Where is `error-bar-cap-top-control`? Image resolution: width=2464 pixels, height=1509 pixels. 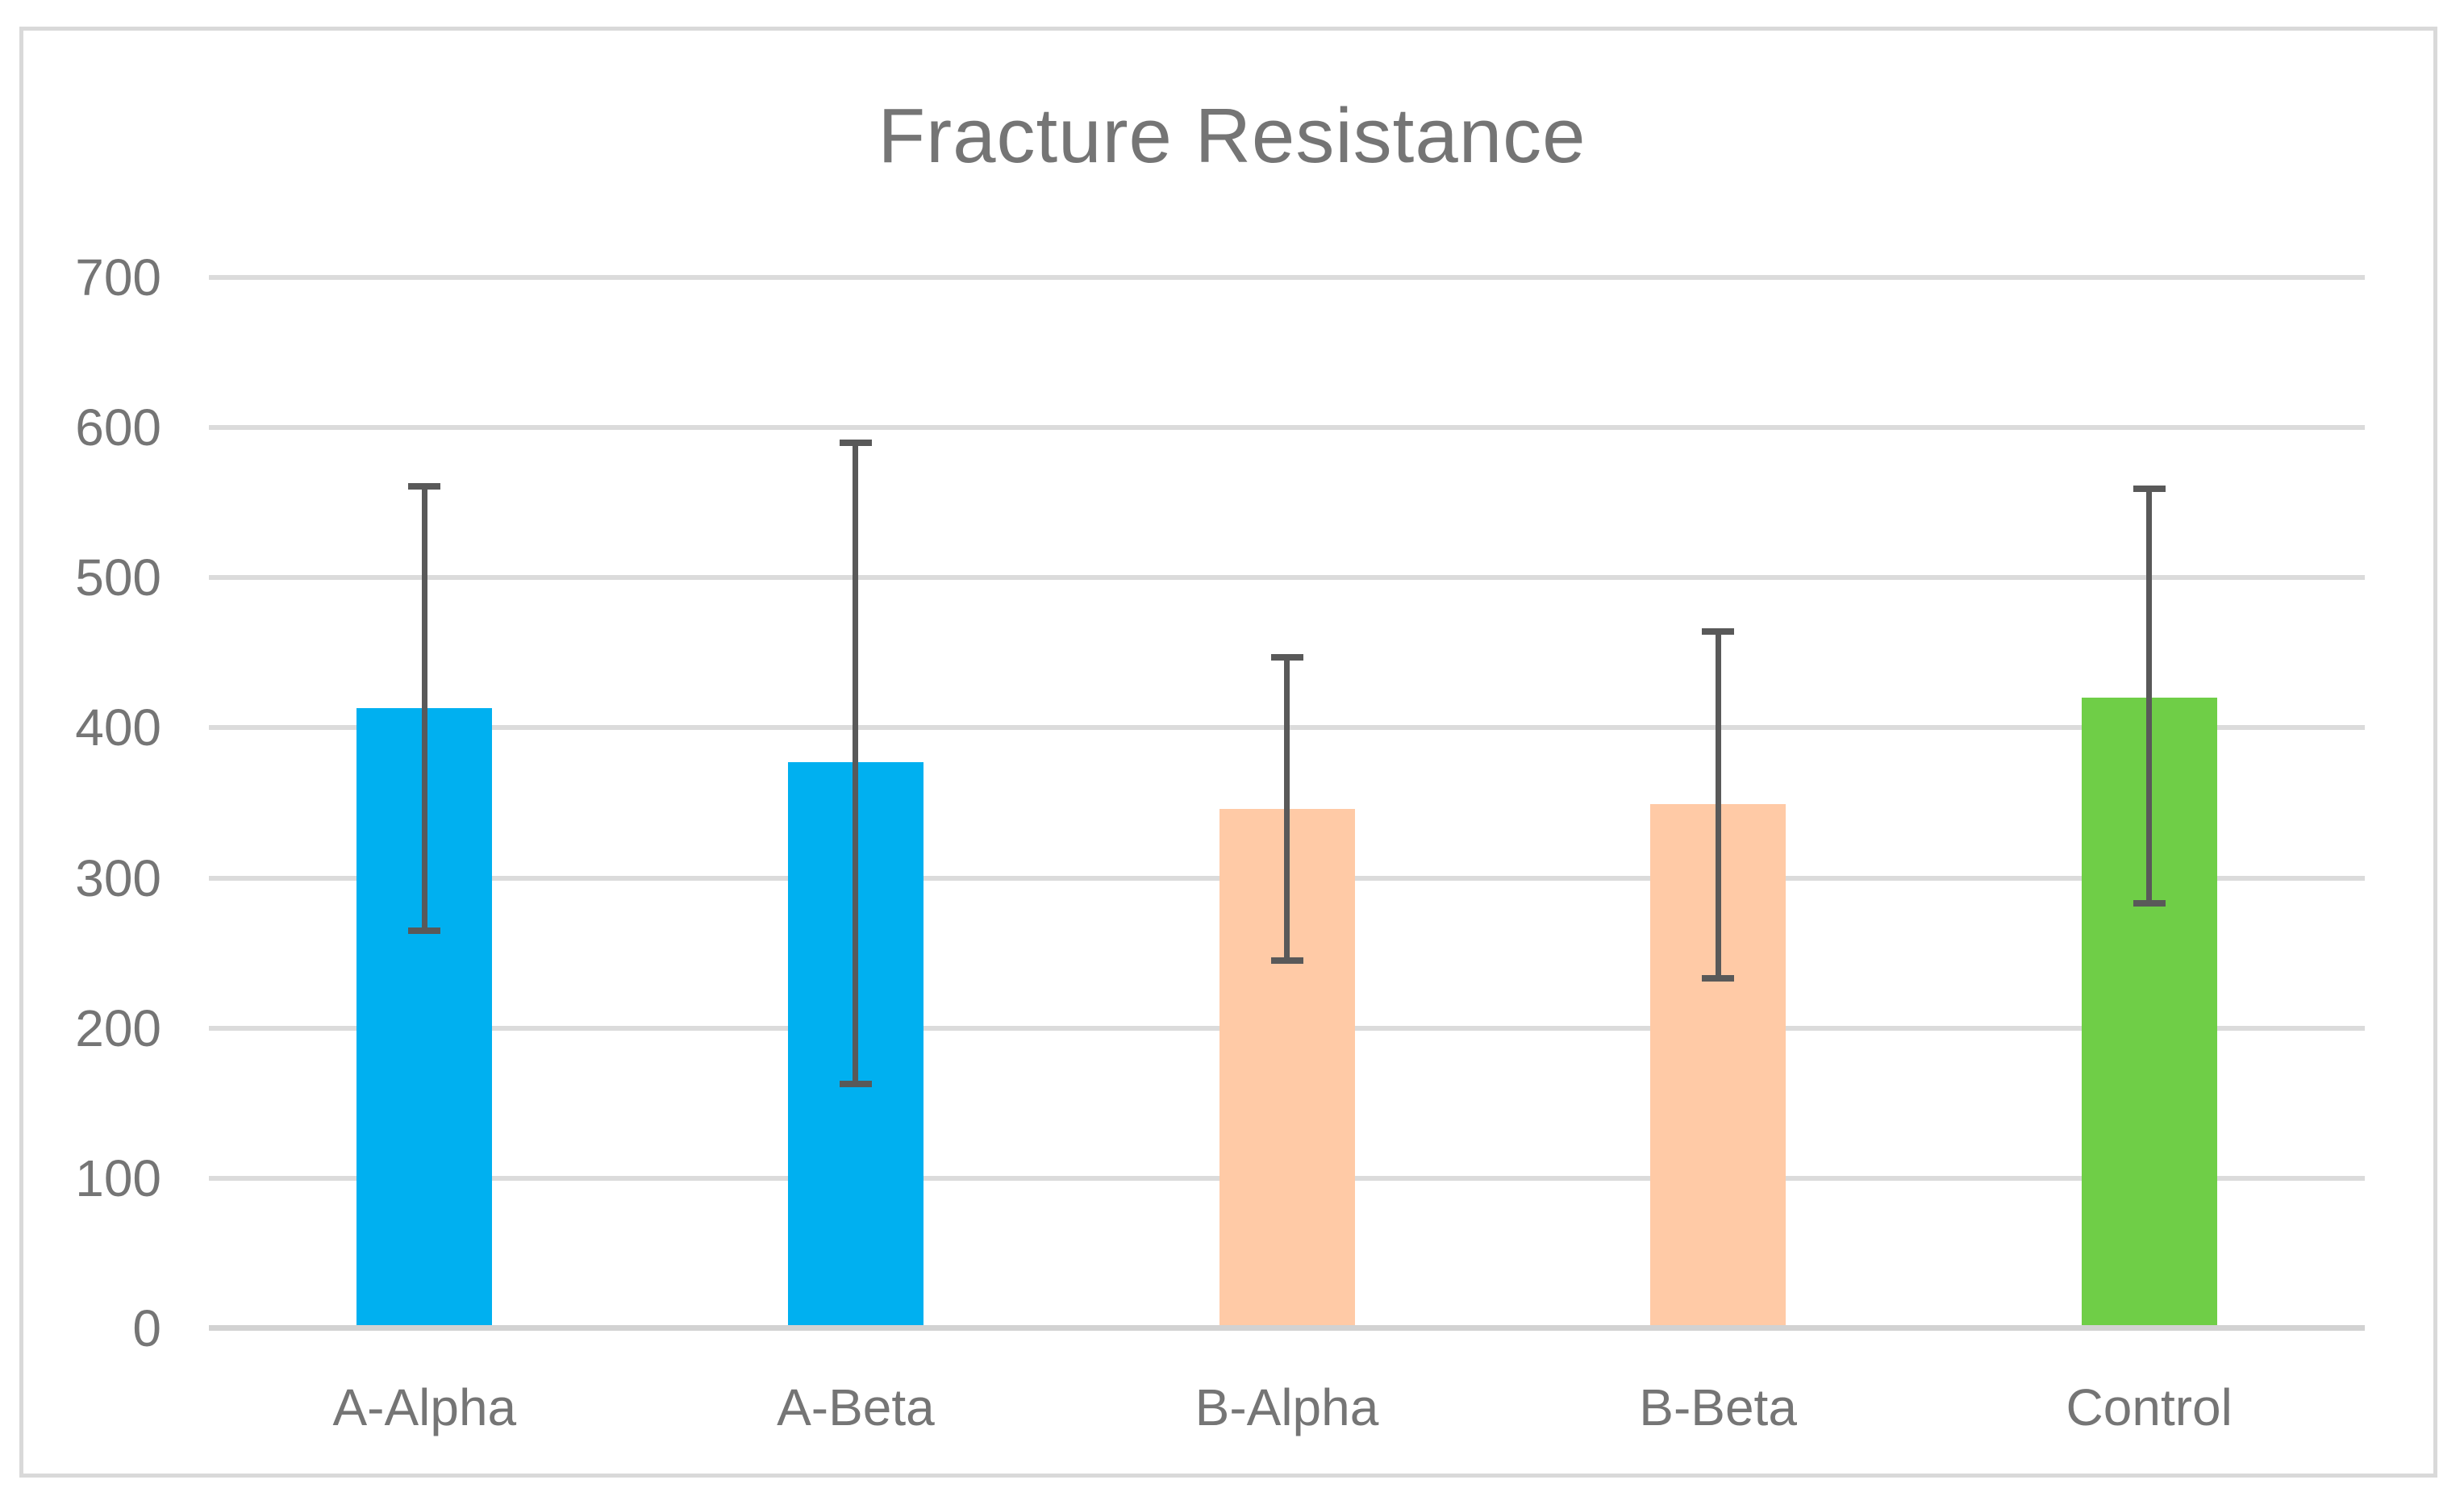 error-bar-cap-top-control is located at coordinates (2149, 489).